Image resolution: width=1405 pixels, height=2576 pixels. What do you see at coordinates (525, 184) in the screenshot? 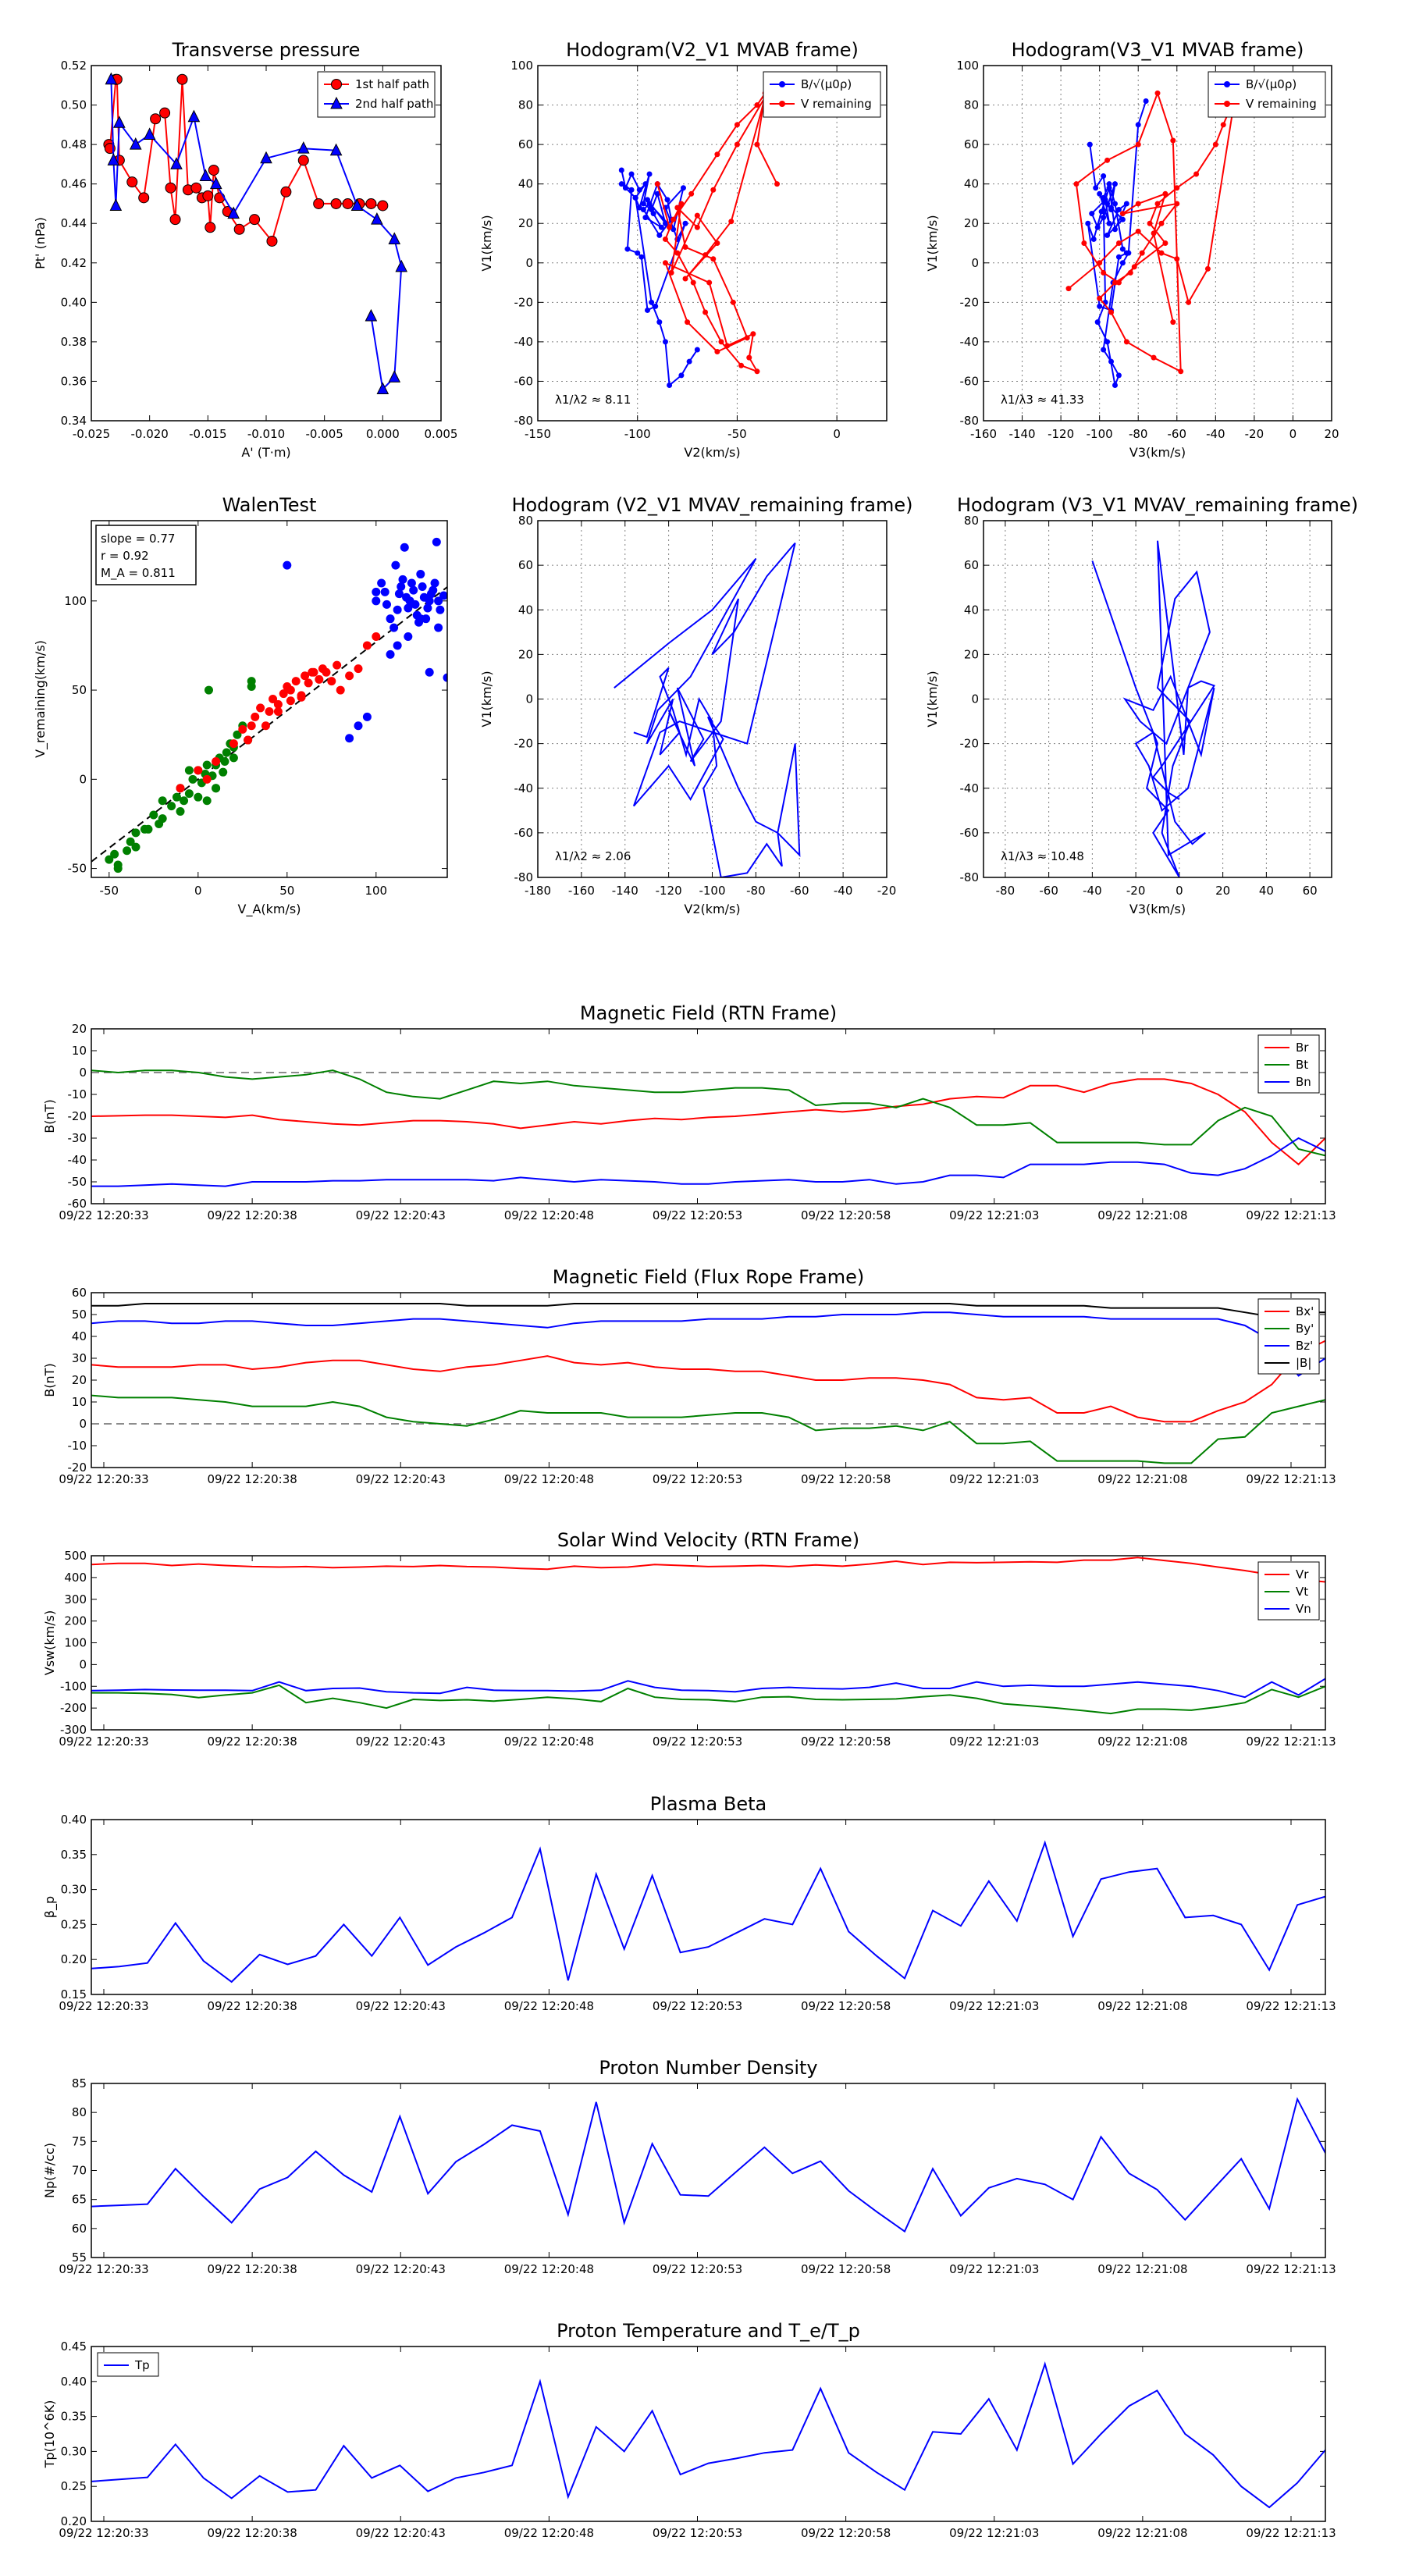
I see `y-tick-label: 40` at bounding box center [525, 184].